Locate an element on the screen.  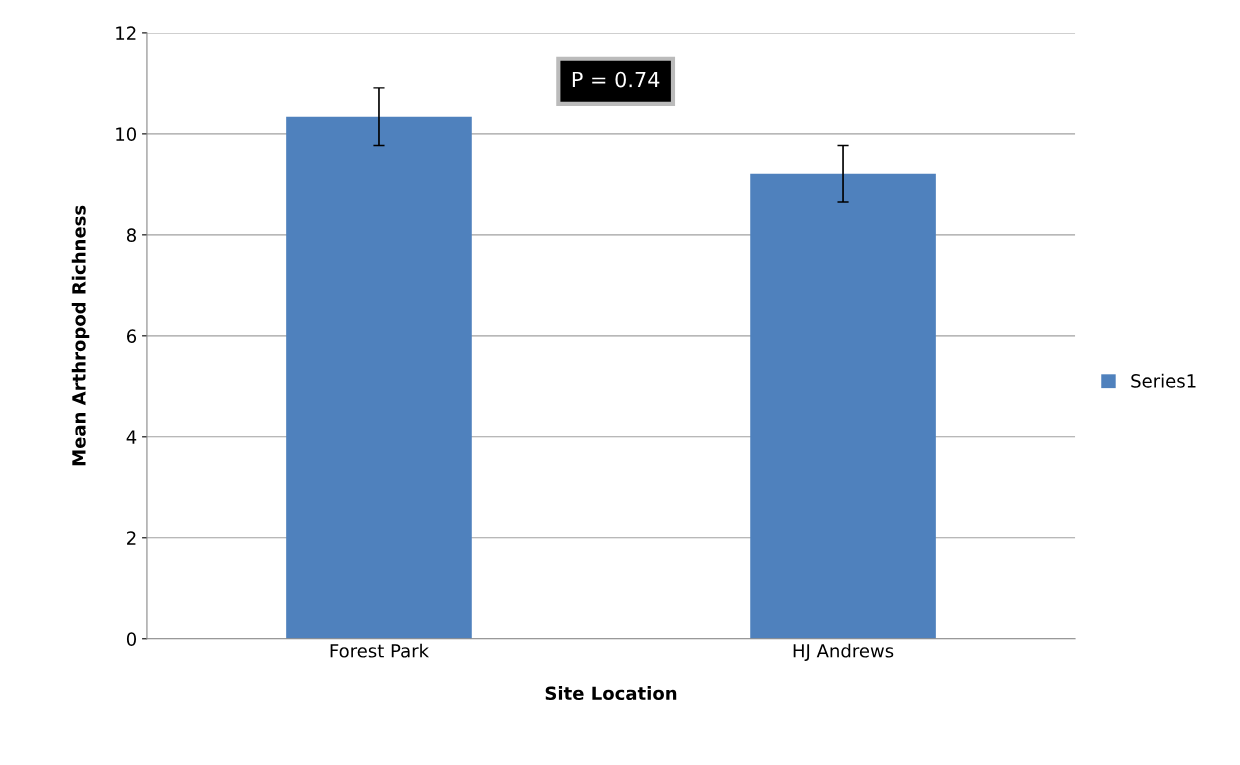
y-tick-label: 8 is located at coordinates (131, 235).